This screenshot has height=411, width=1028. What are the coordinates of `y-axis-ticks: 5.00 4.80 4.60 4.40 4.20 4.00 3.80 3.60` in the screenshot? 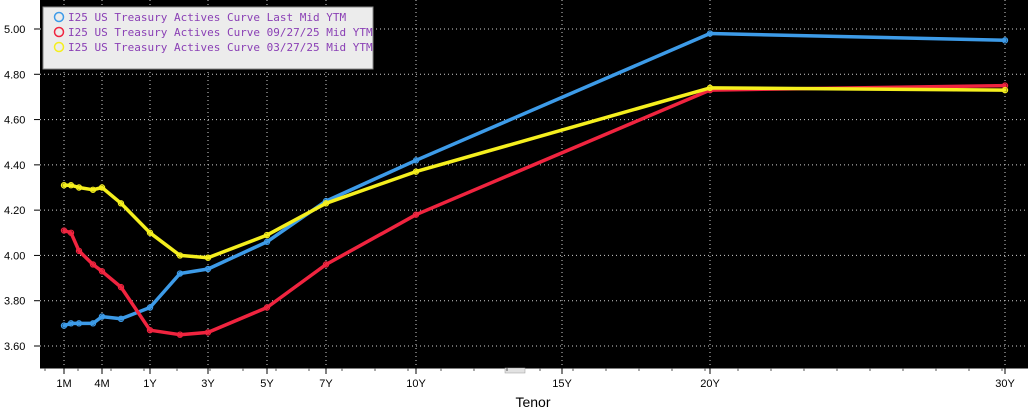 It's located at (22, 188).